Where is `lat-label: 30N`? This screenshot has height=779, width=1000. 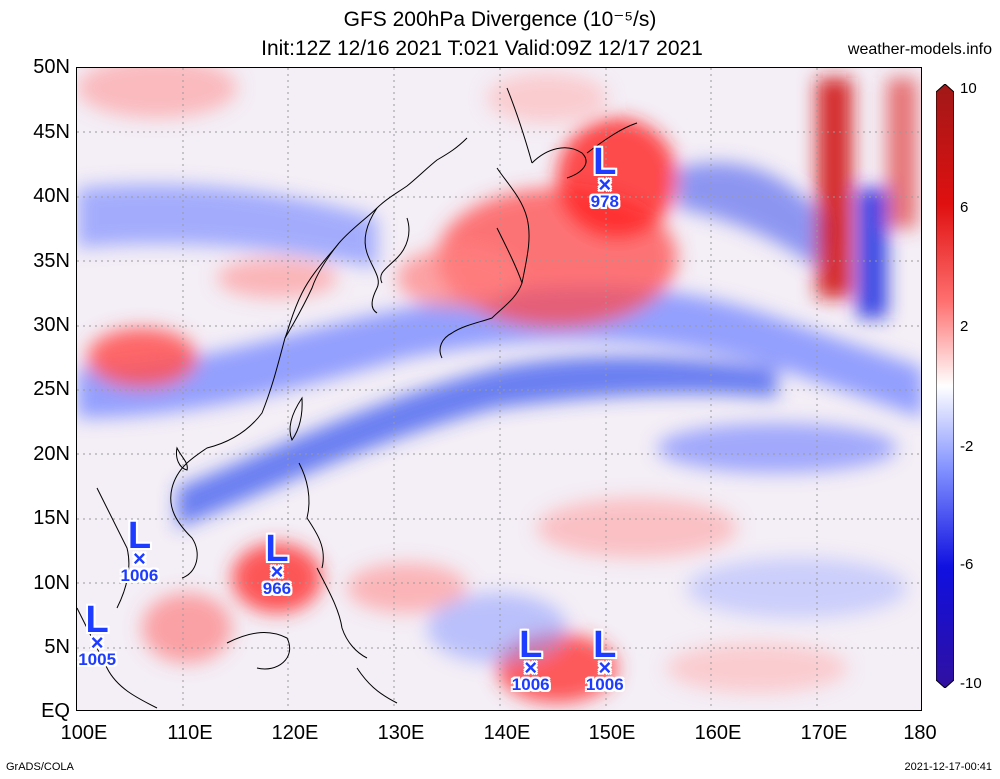
lat-label: 30N is located at coordinates (51, 325).